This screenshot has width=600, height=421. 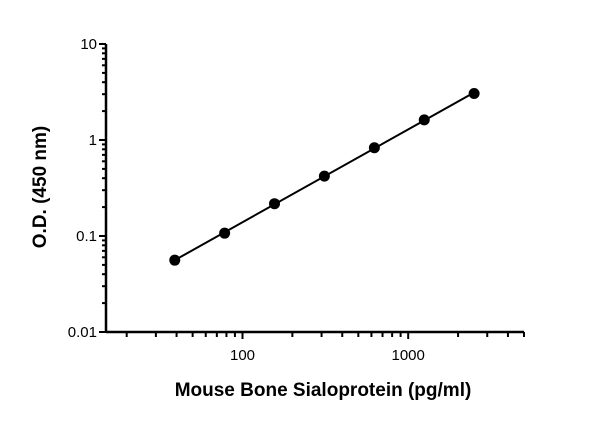 What do you see at coordinates (82, 332) in the screenshot?
I see `y-tick-label: 0.01` at bounding box center [82, 332].